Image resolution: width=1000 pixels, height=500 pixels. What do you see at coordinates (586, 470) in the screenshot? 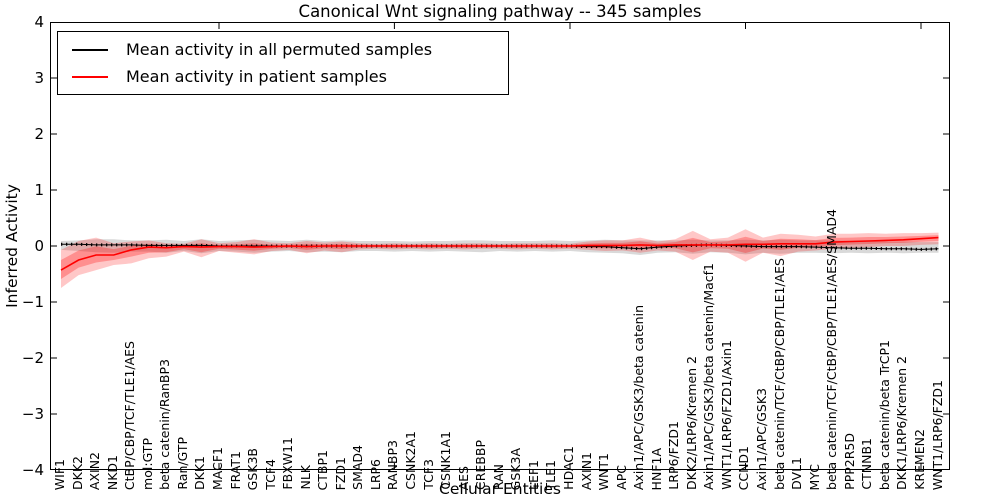
I see `x-tick-label: AXIN1` at bounding box center [586, 470].